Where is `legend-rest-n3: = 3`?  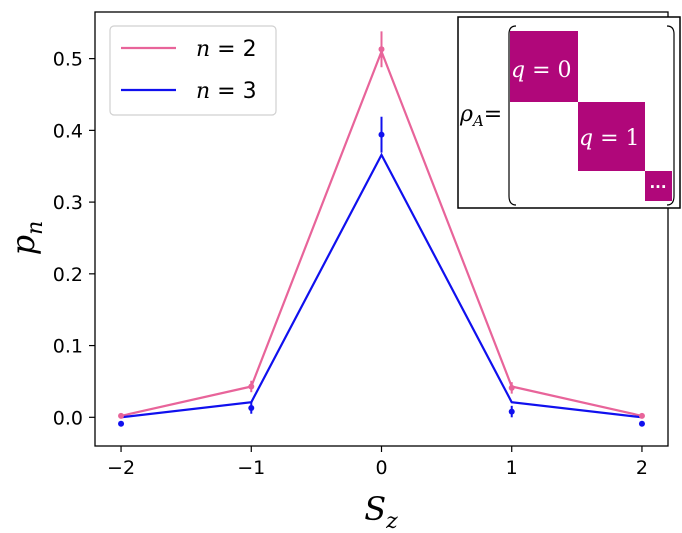
legend-rest-n3: = 3 is located at coordinates (233, 91).